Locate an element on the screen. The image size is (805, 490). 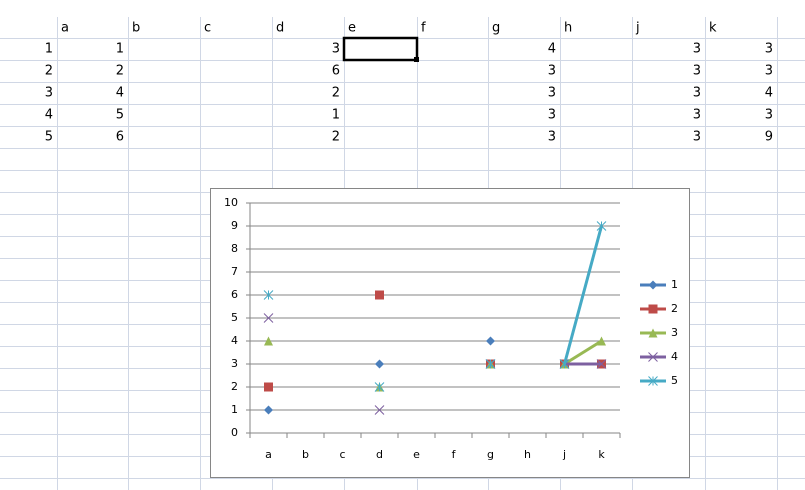
x-tick-label: g is located at coordinates (490, 454).